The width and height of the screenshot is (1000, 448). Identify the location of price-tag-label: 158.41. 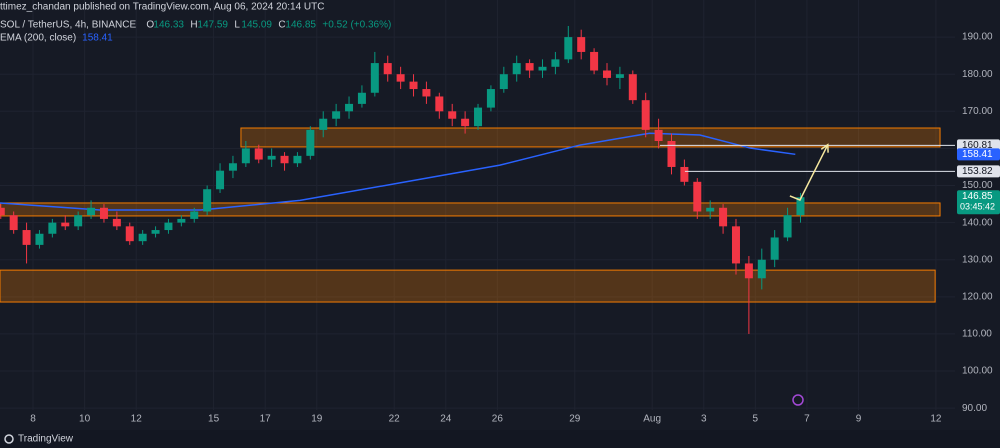
(977, 154).